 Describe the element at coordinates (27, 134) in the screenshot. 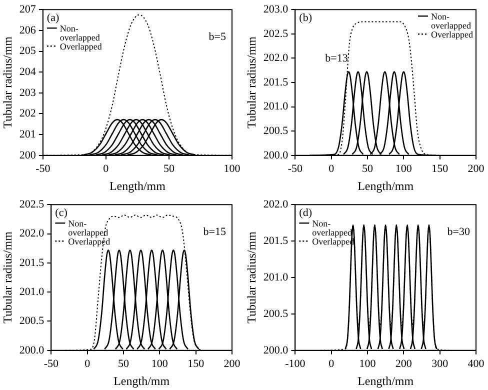

I see `y-tick-label: 201` at that location.